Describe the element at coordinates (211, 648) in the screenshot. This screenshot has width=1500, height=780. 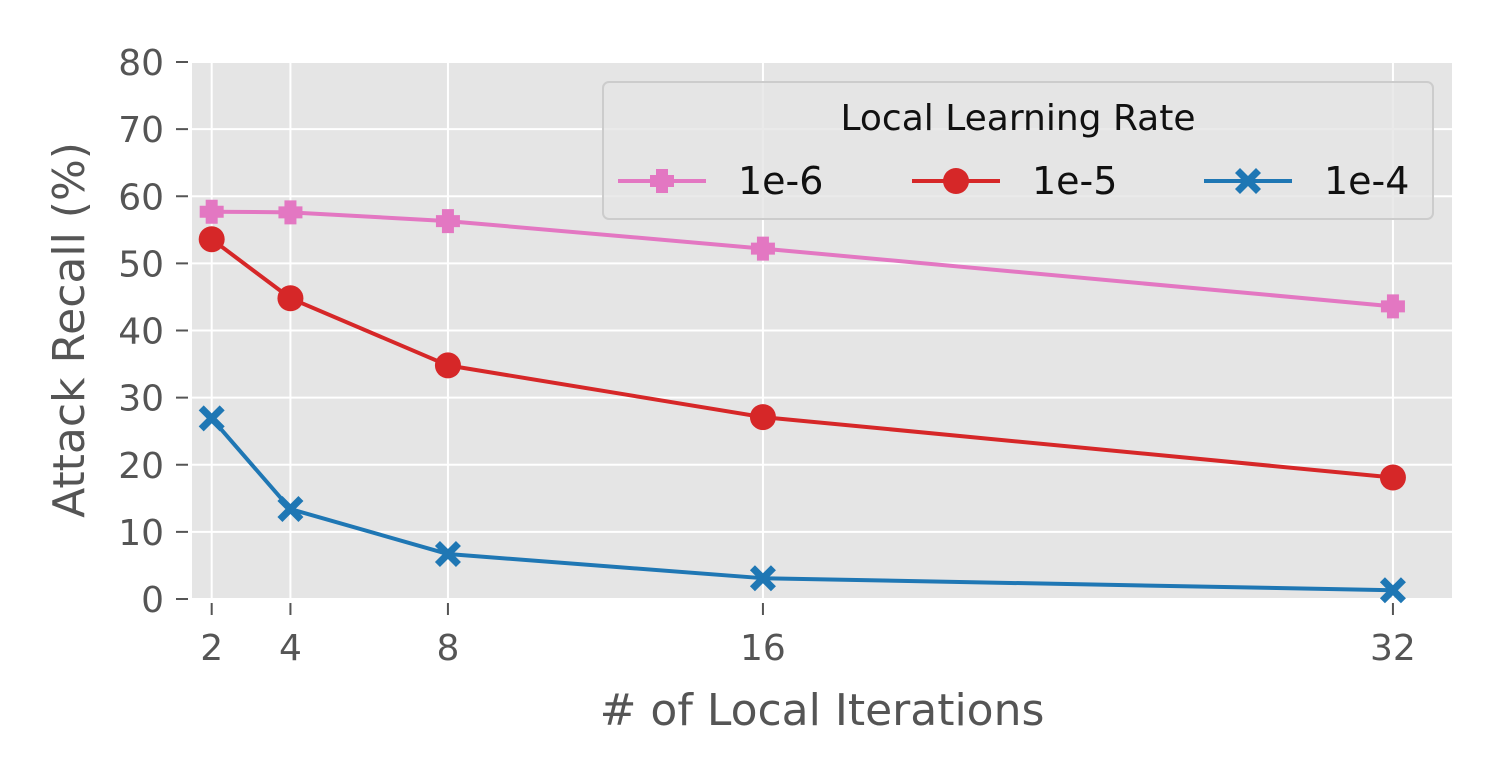
I see `x-tick-label: 2` at that location.